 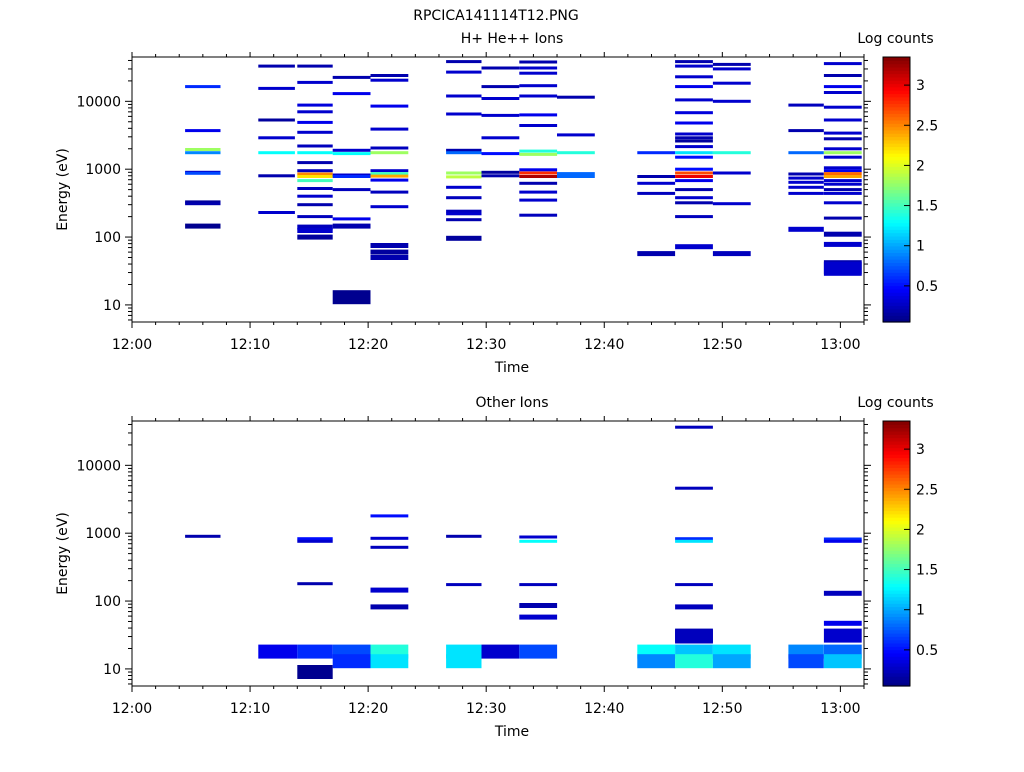 I want to click on colorbar-tick-label: 1.5, so click(x=927, y=207).